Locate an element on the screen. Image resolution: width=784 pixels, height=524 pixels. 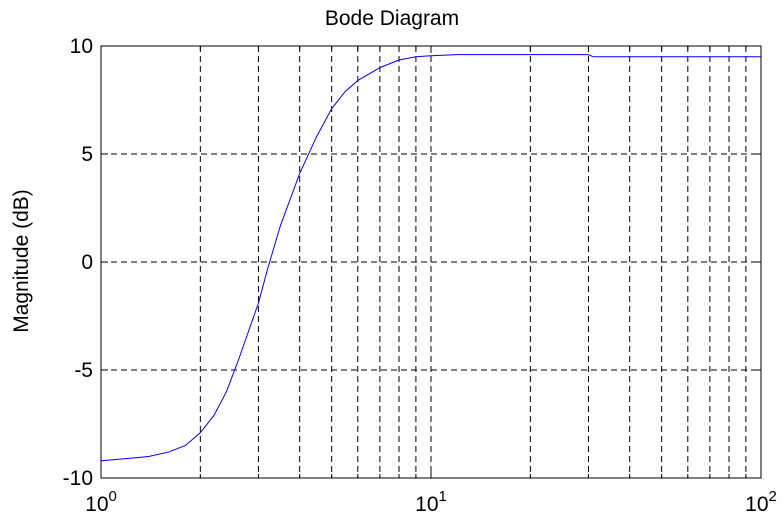
x-tick-label: 10¹ is located at coordinates (431, 502).